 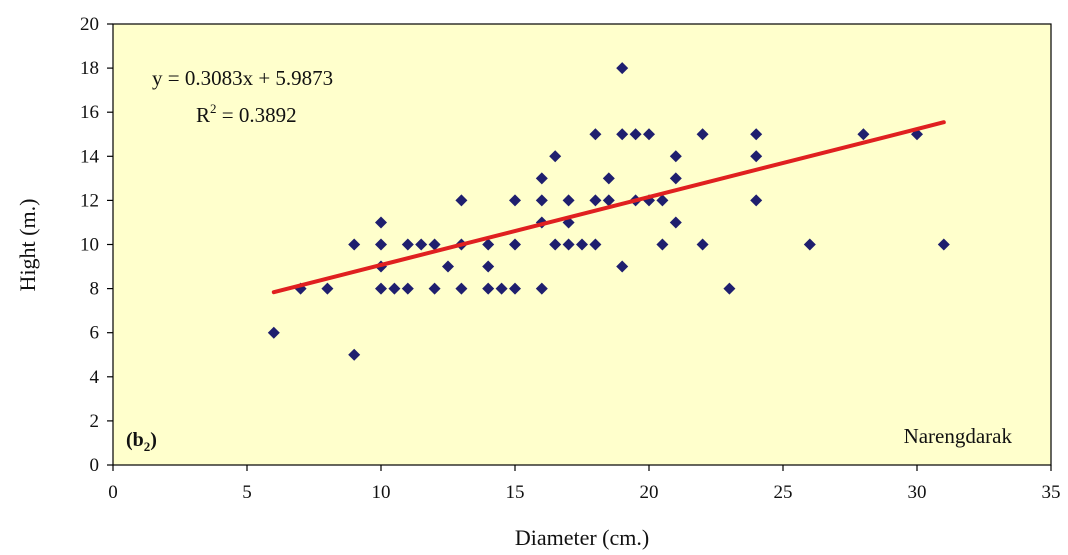 I want to click on regression-equation: y = 0.3083x + 5.9873, so click(x=242, y=78).